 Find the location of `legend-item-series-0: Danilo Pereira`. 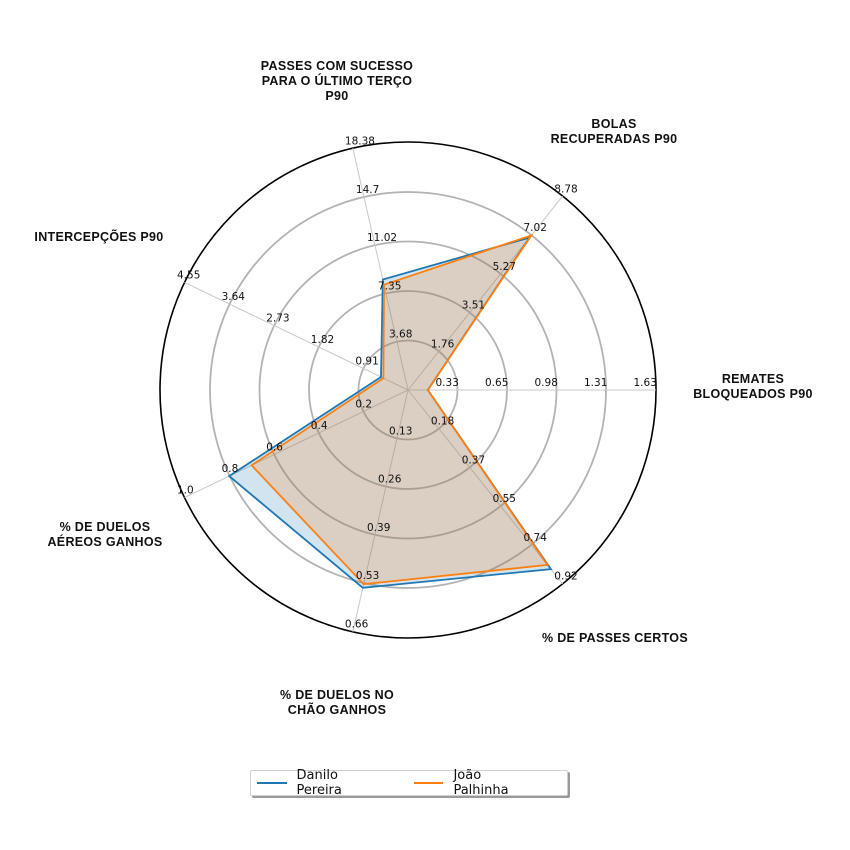

legend-item-series-0: Danilo Pereira is located at coordinates (321, 783).